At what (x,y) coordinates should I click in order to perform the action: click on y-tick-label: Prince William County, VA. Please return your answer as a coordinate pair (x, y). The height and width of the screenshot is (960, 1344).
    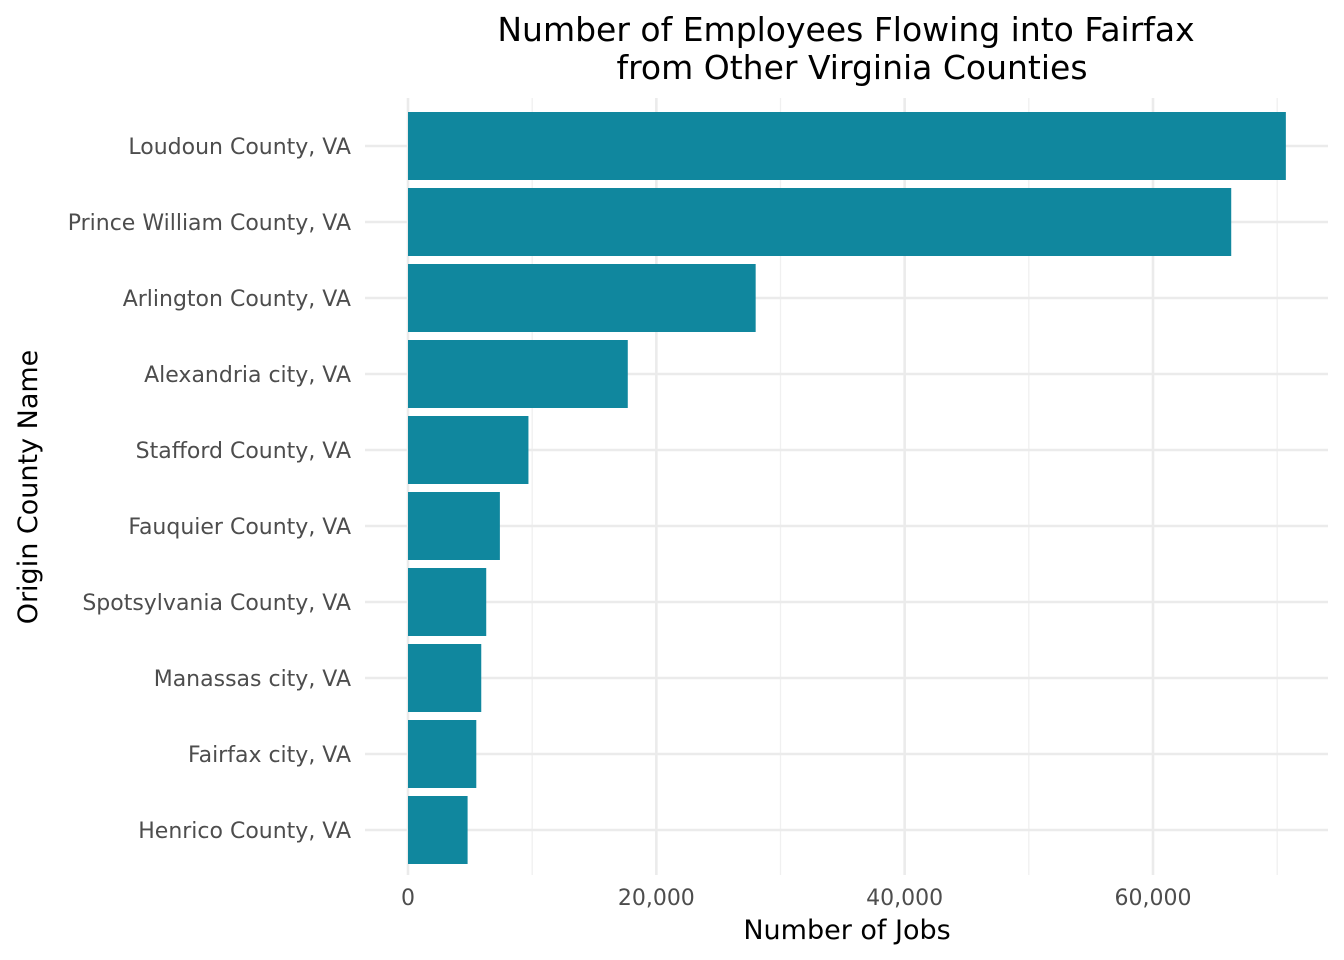
    Looking at the image, I should click on (209, 223).